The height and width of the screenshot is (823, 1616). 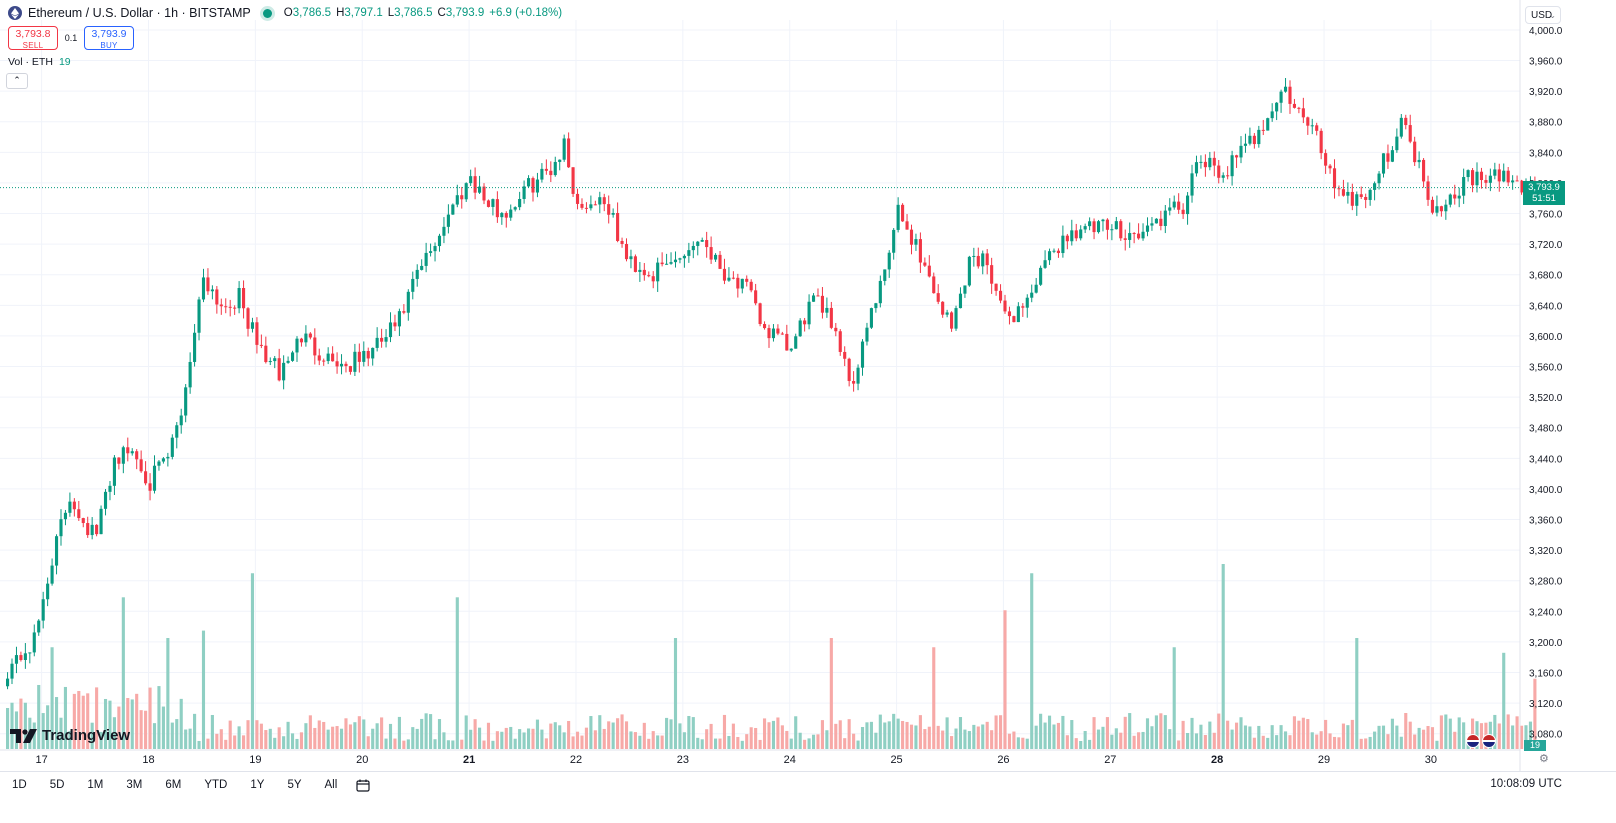 What do you see at coordinates (1544, 759) in the screenshot?
I see `gear-icon: ⚙` at bounding box center [1544, 759].